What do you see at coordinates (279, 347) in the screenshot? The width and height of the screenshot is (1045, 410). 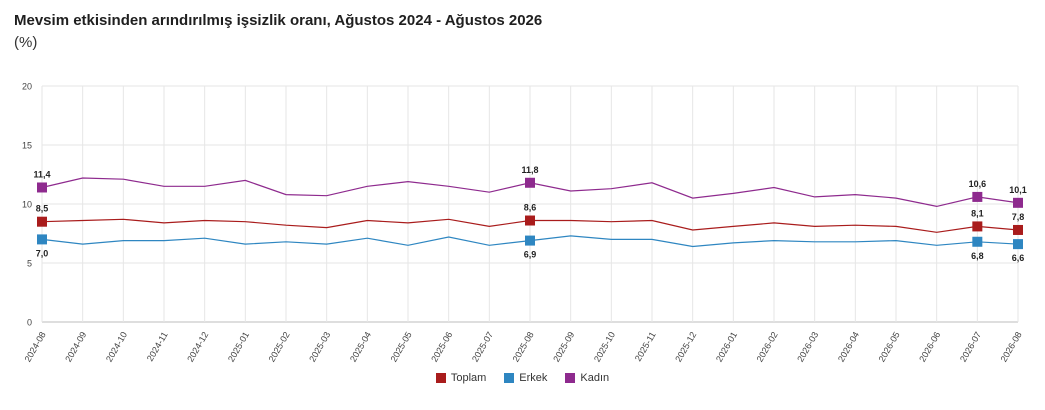 I see `x-tick-label: 2025-02` at bounding box center [279, 347].